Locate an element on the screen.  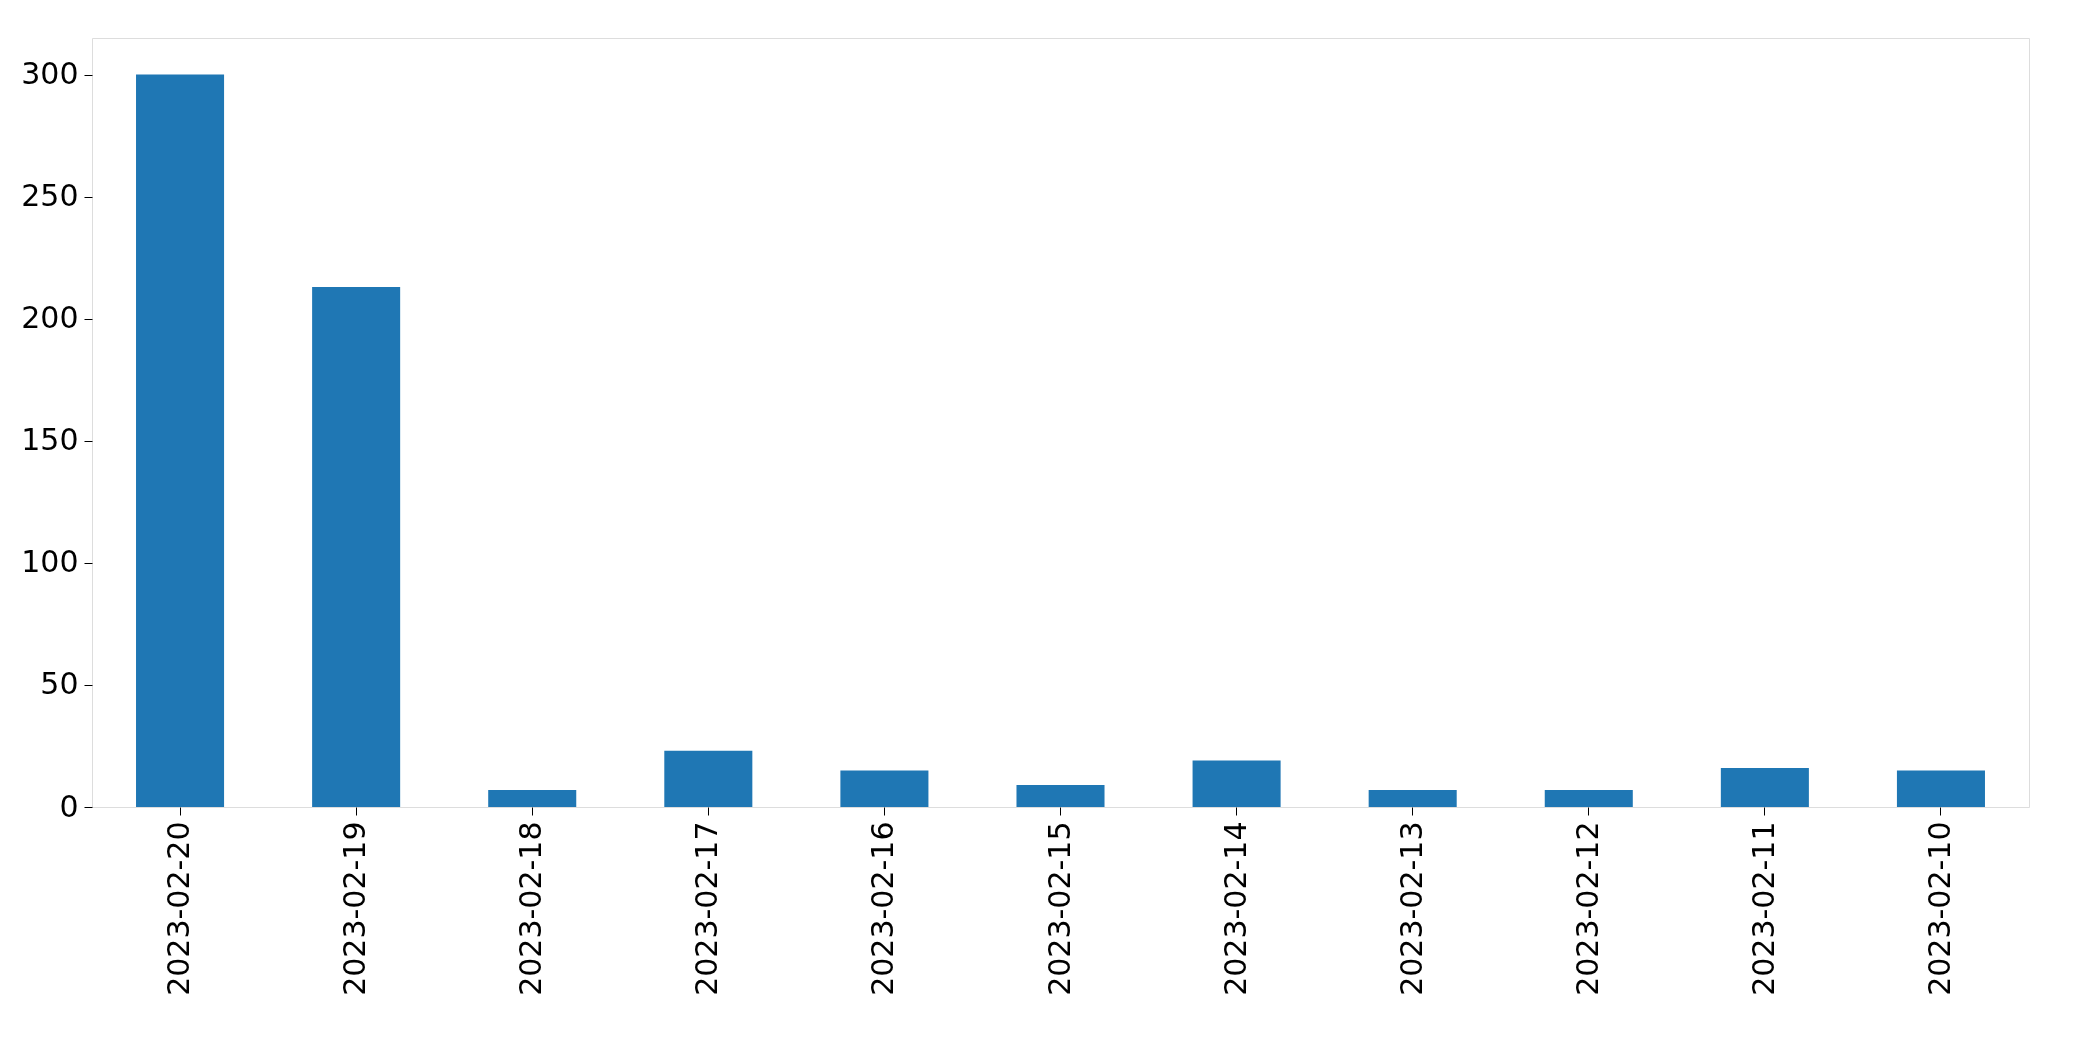
x-tick-label: 2023-02-20 is located at coordinates (179, 908).